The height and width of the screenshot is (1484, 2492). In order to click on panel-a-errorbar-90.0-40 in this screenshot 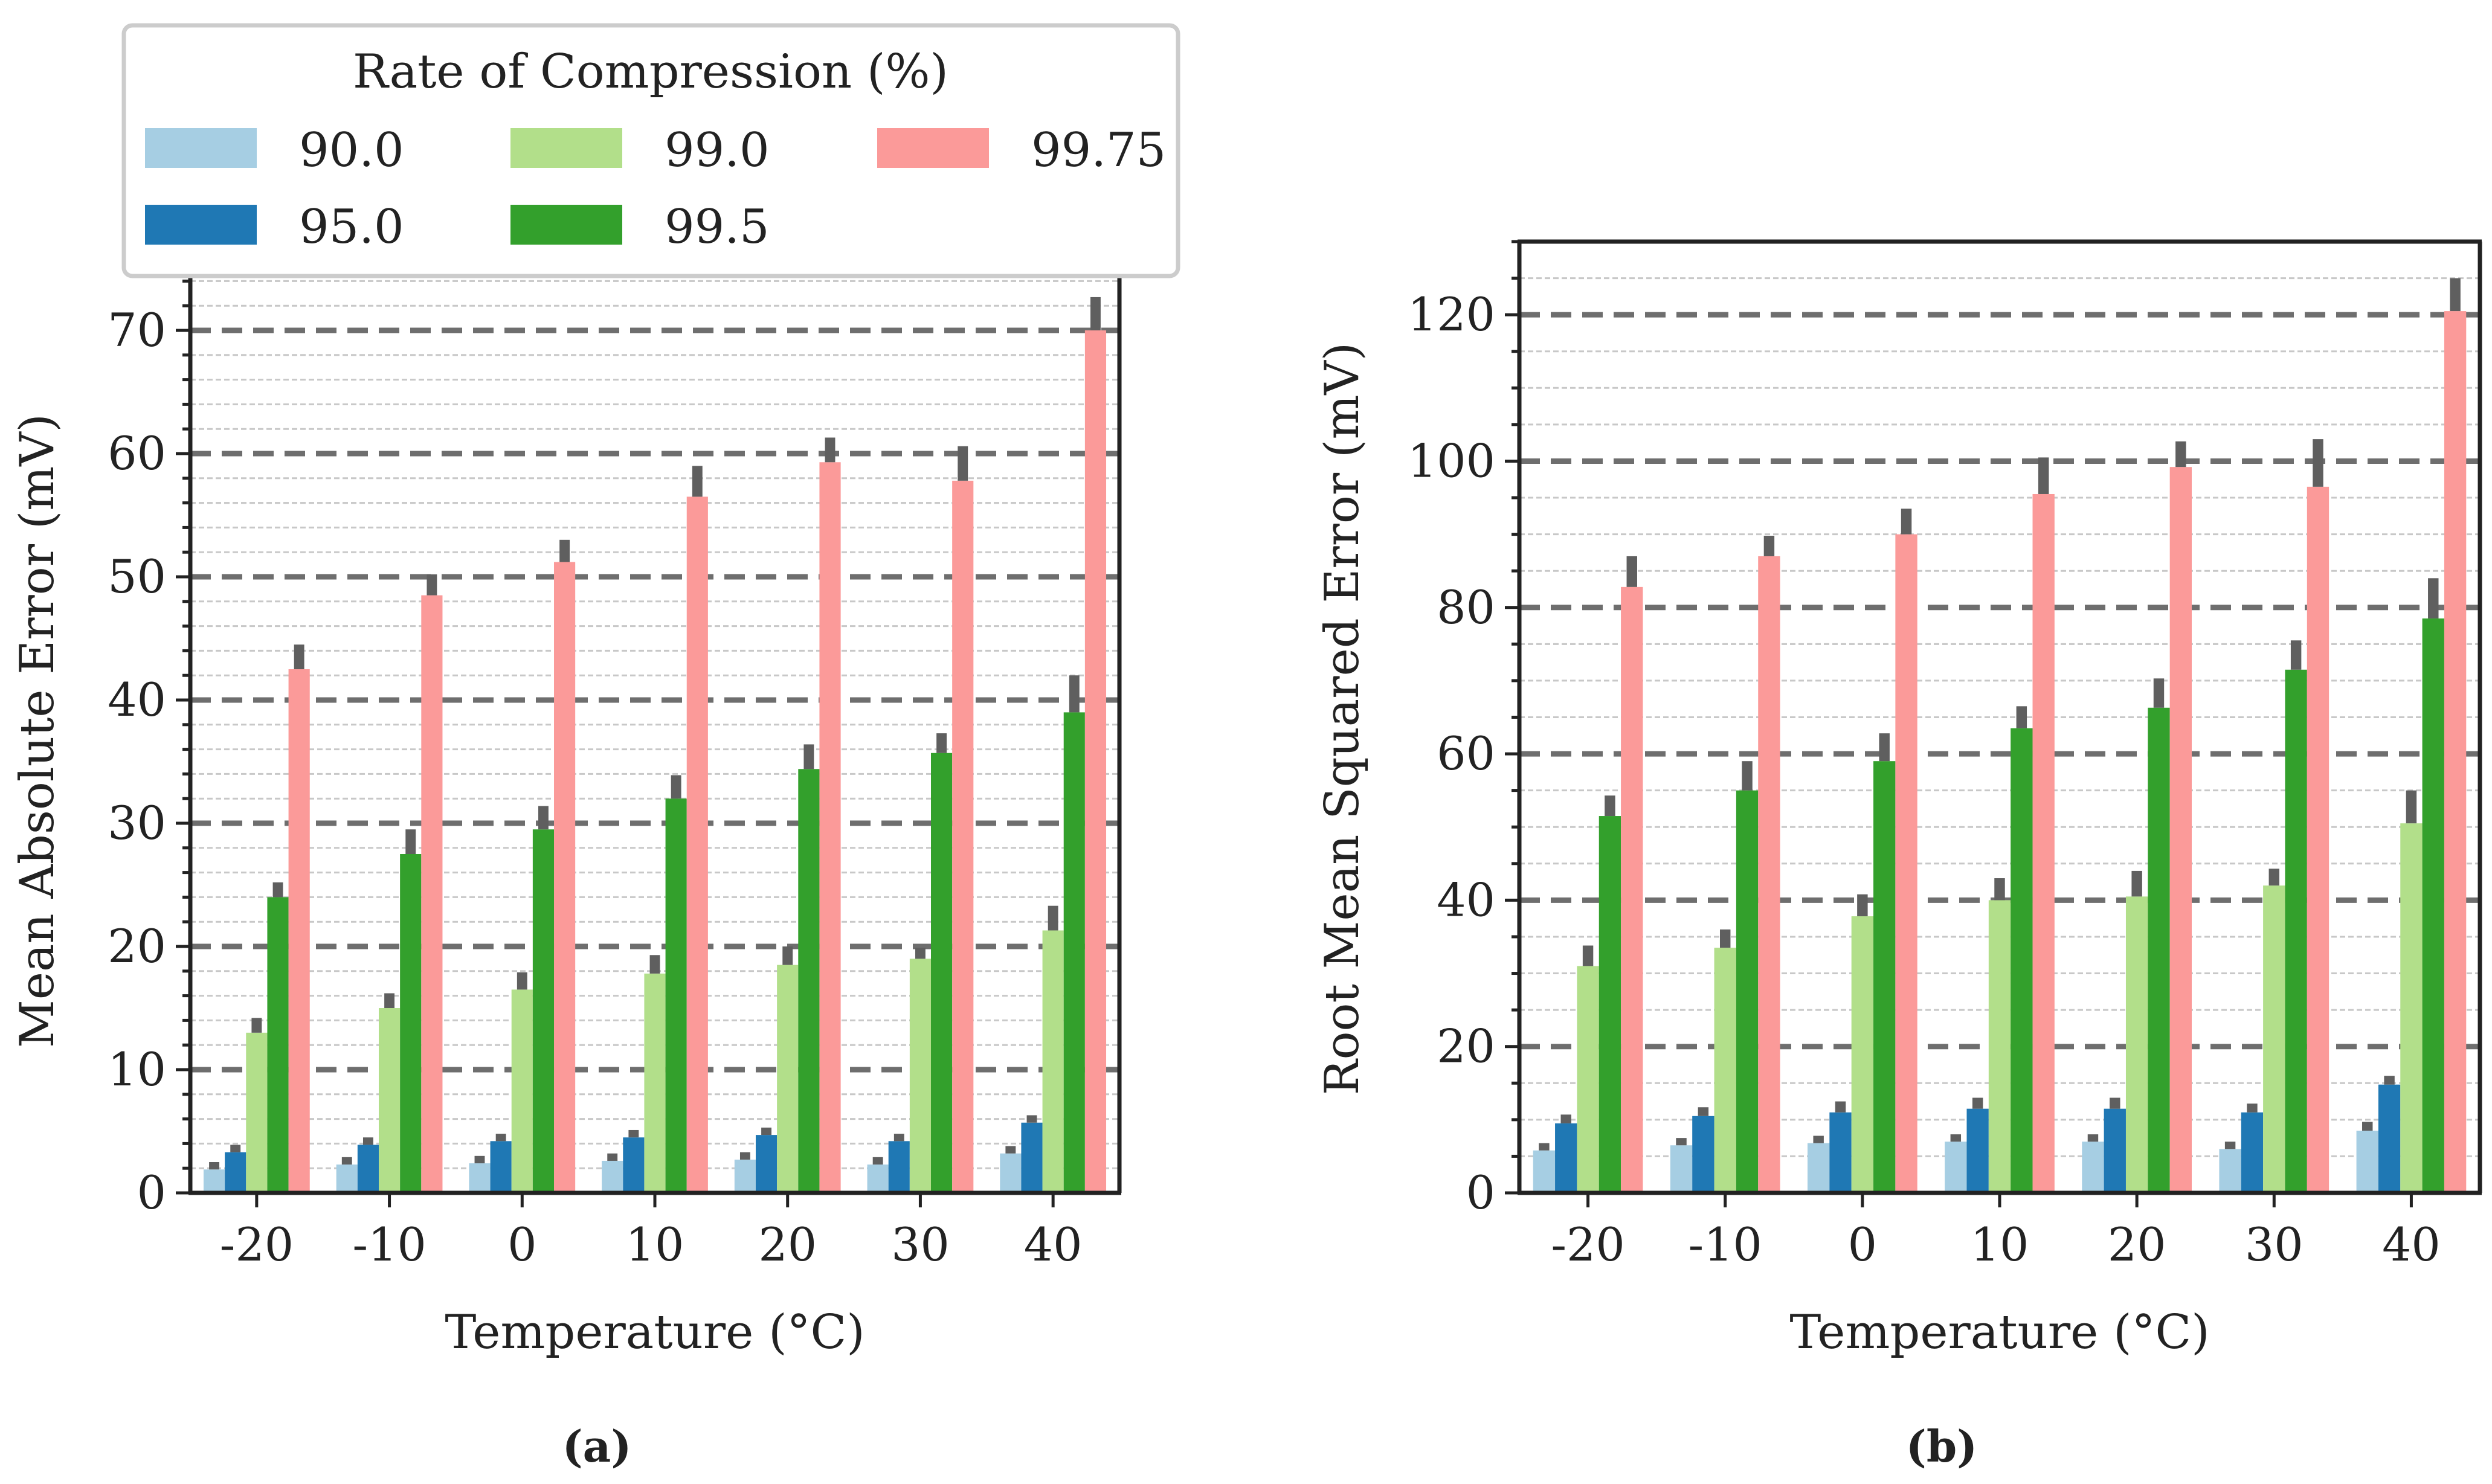, I will do `click(1011, 1150)`.